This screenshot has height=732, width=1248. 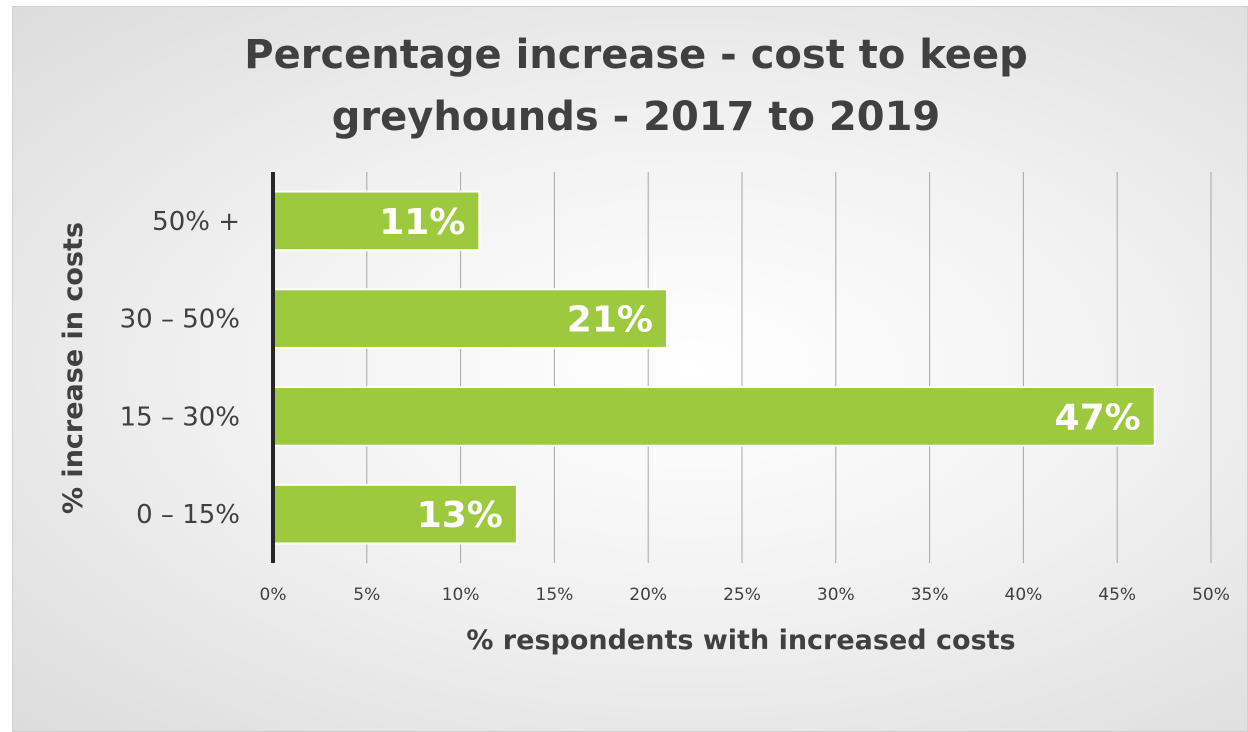 What do you see at coordinates (742, 595) in the screenshot?
I see `x-tick-label: 25%` at bounding box center [742, 595].